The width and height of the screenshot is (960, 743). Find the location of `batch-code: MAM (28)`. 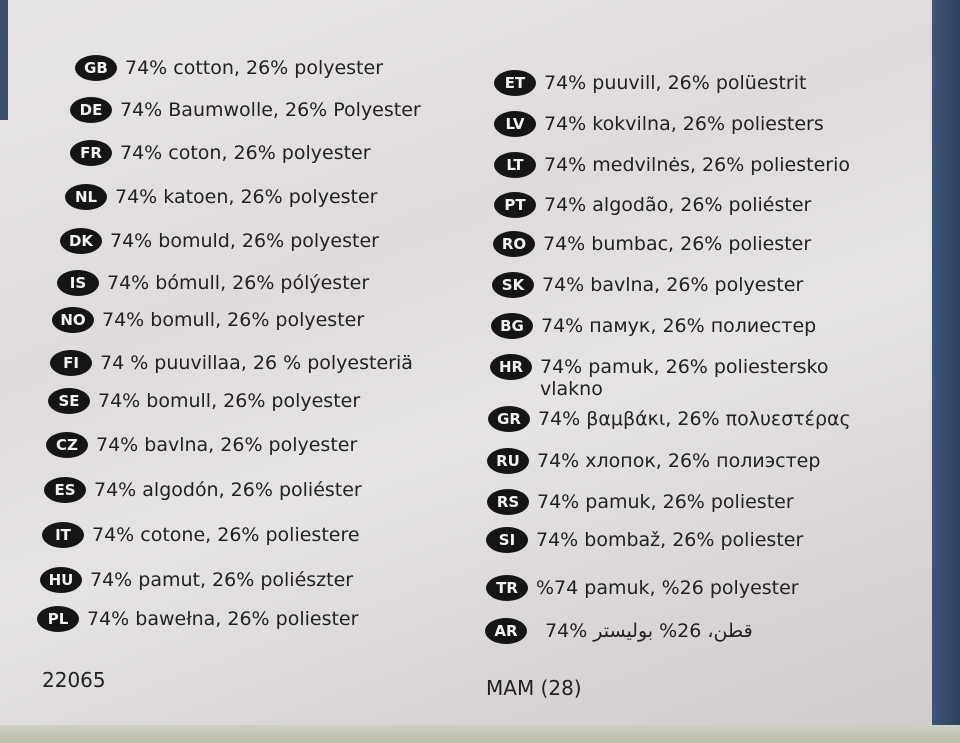

batch-code: MAM (28) is located at coordinates (534, 688).